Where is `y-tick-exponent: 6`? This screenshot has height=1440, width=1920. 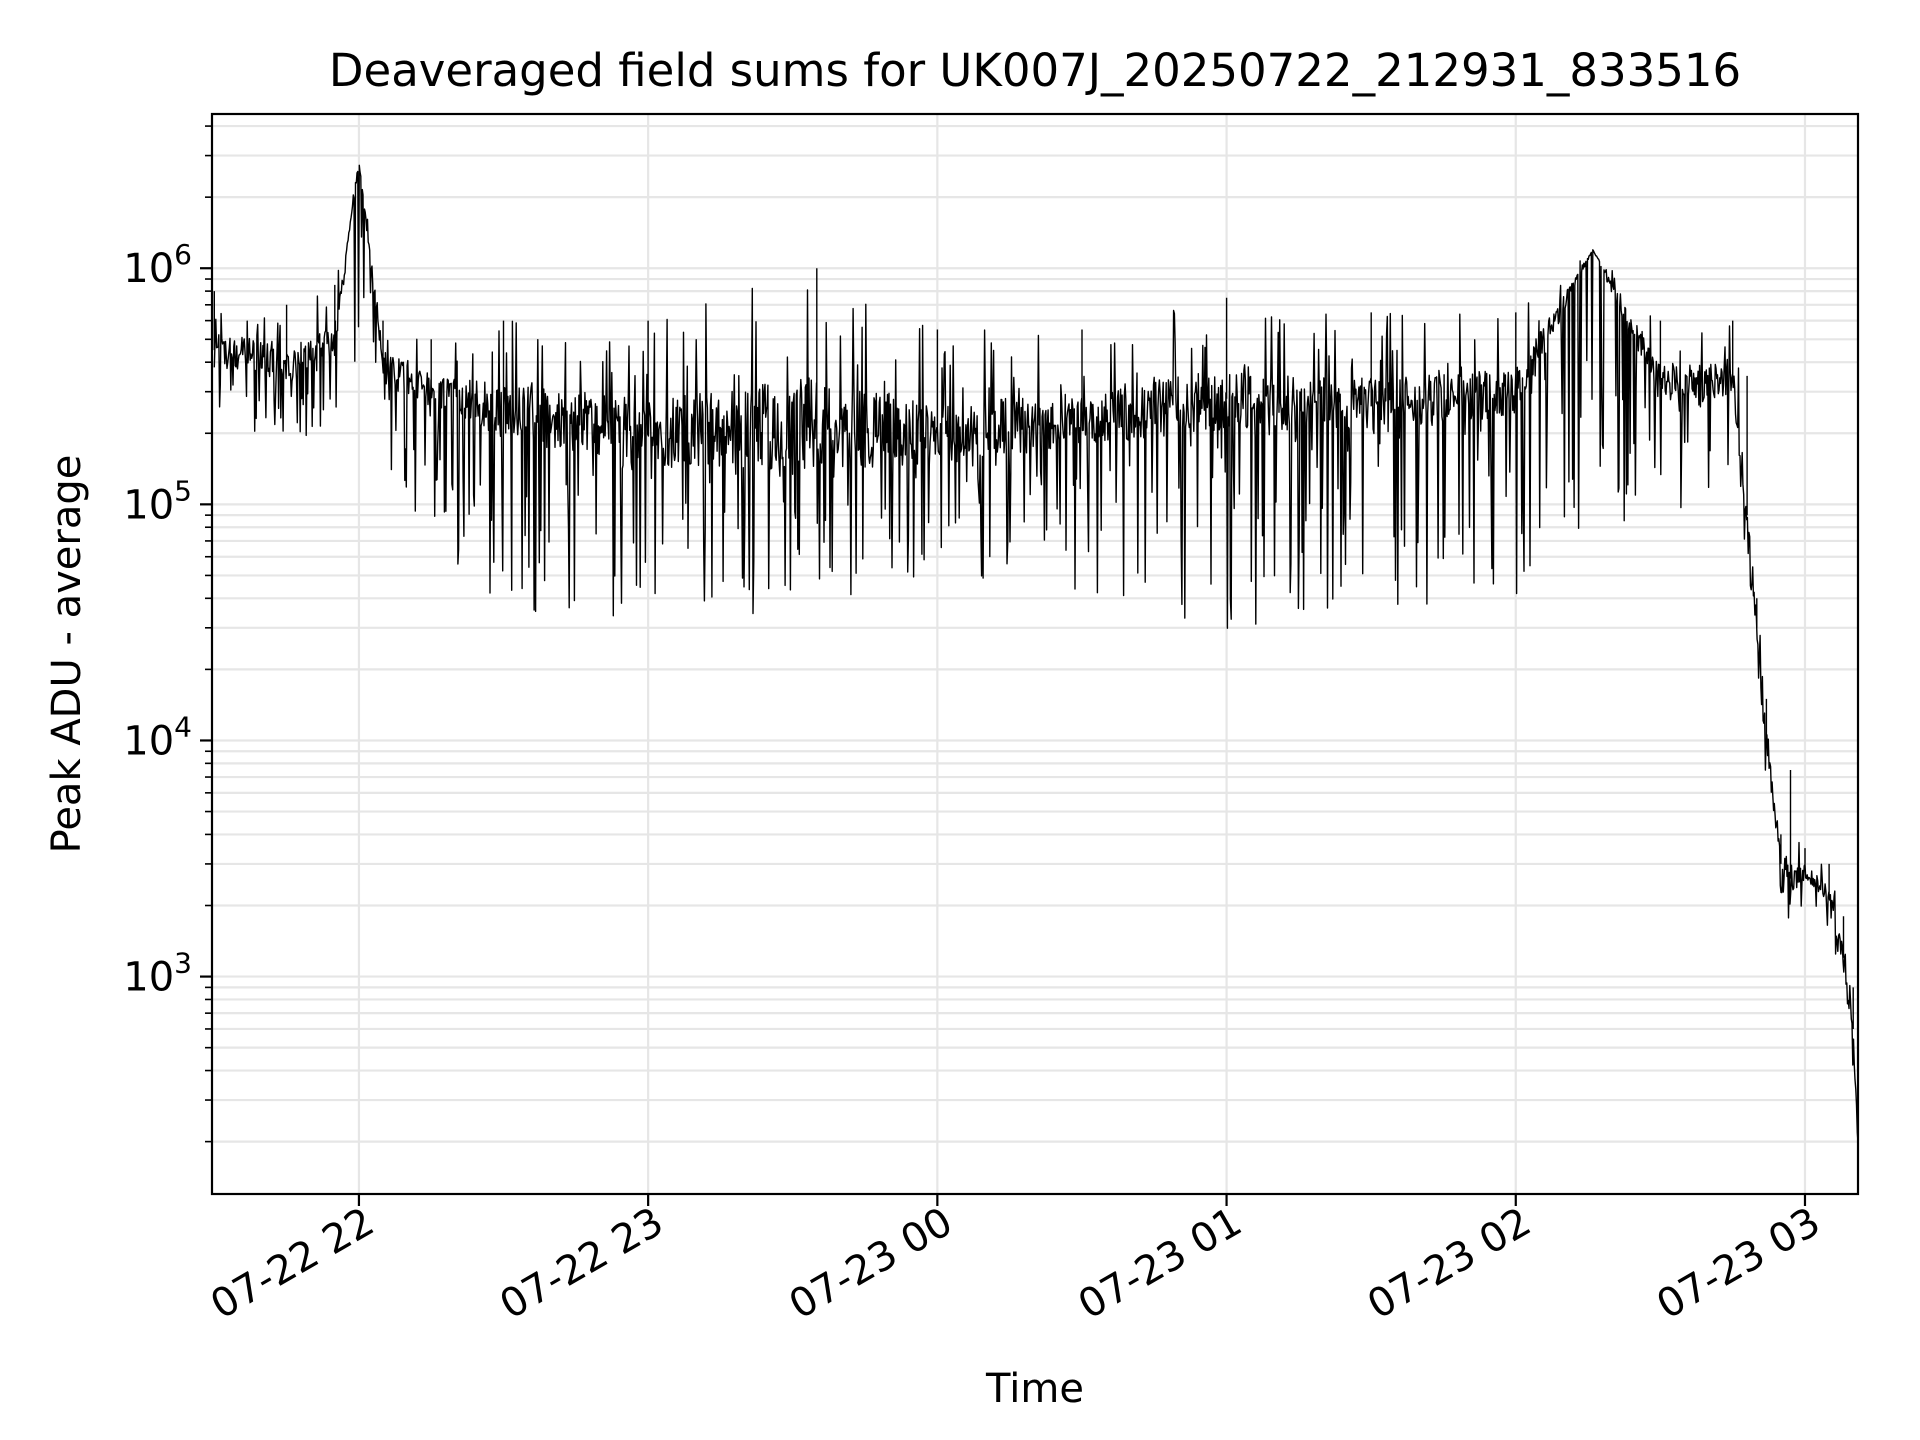 y-tick-exponent: 6 is located at coordinates (183, 254).